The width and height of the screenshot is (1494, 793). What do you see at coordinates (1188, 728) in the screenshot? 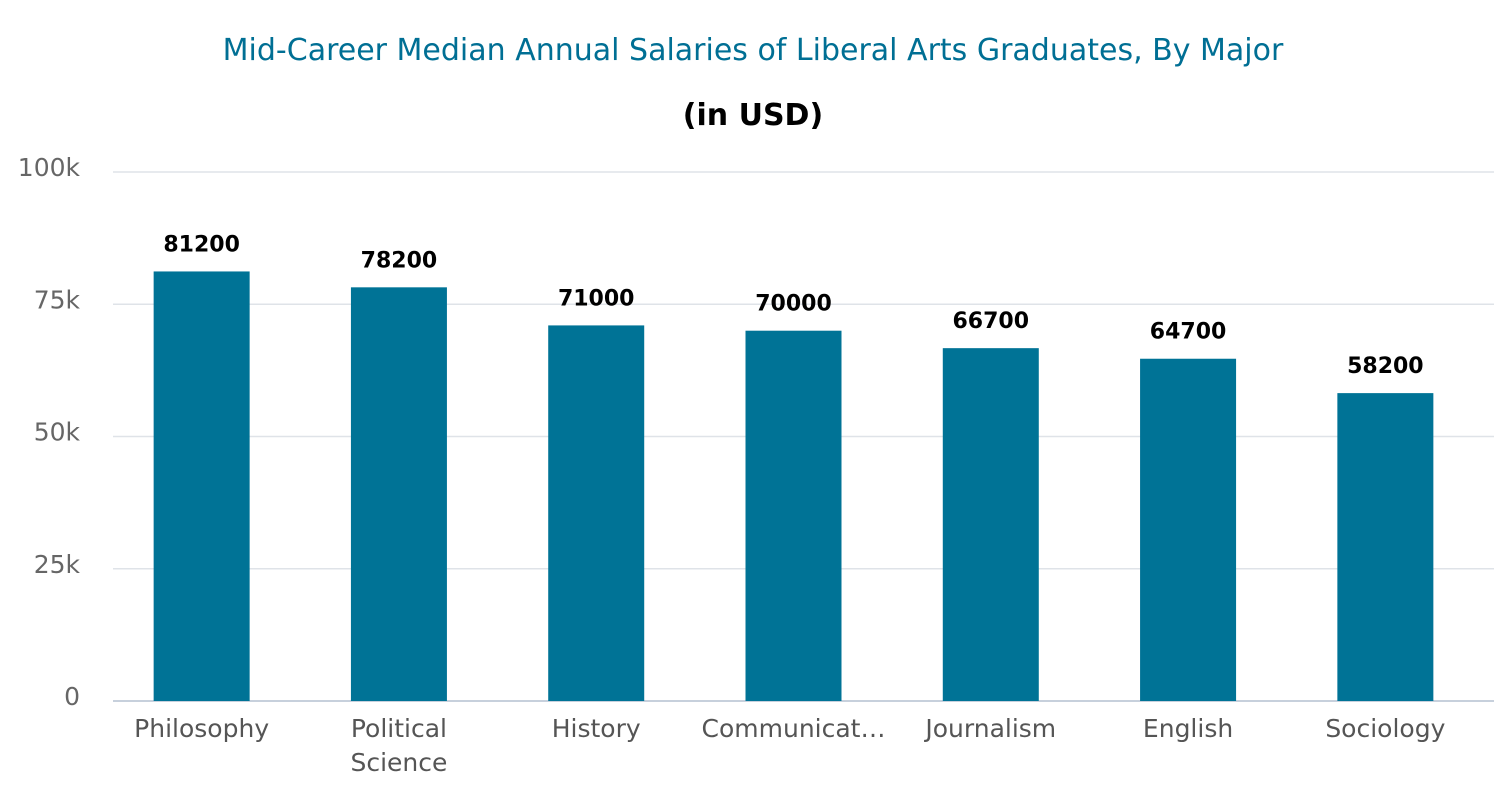
I see `x-tick-label: English` at bounding box center [1188, 728].